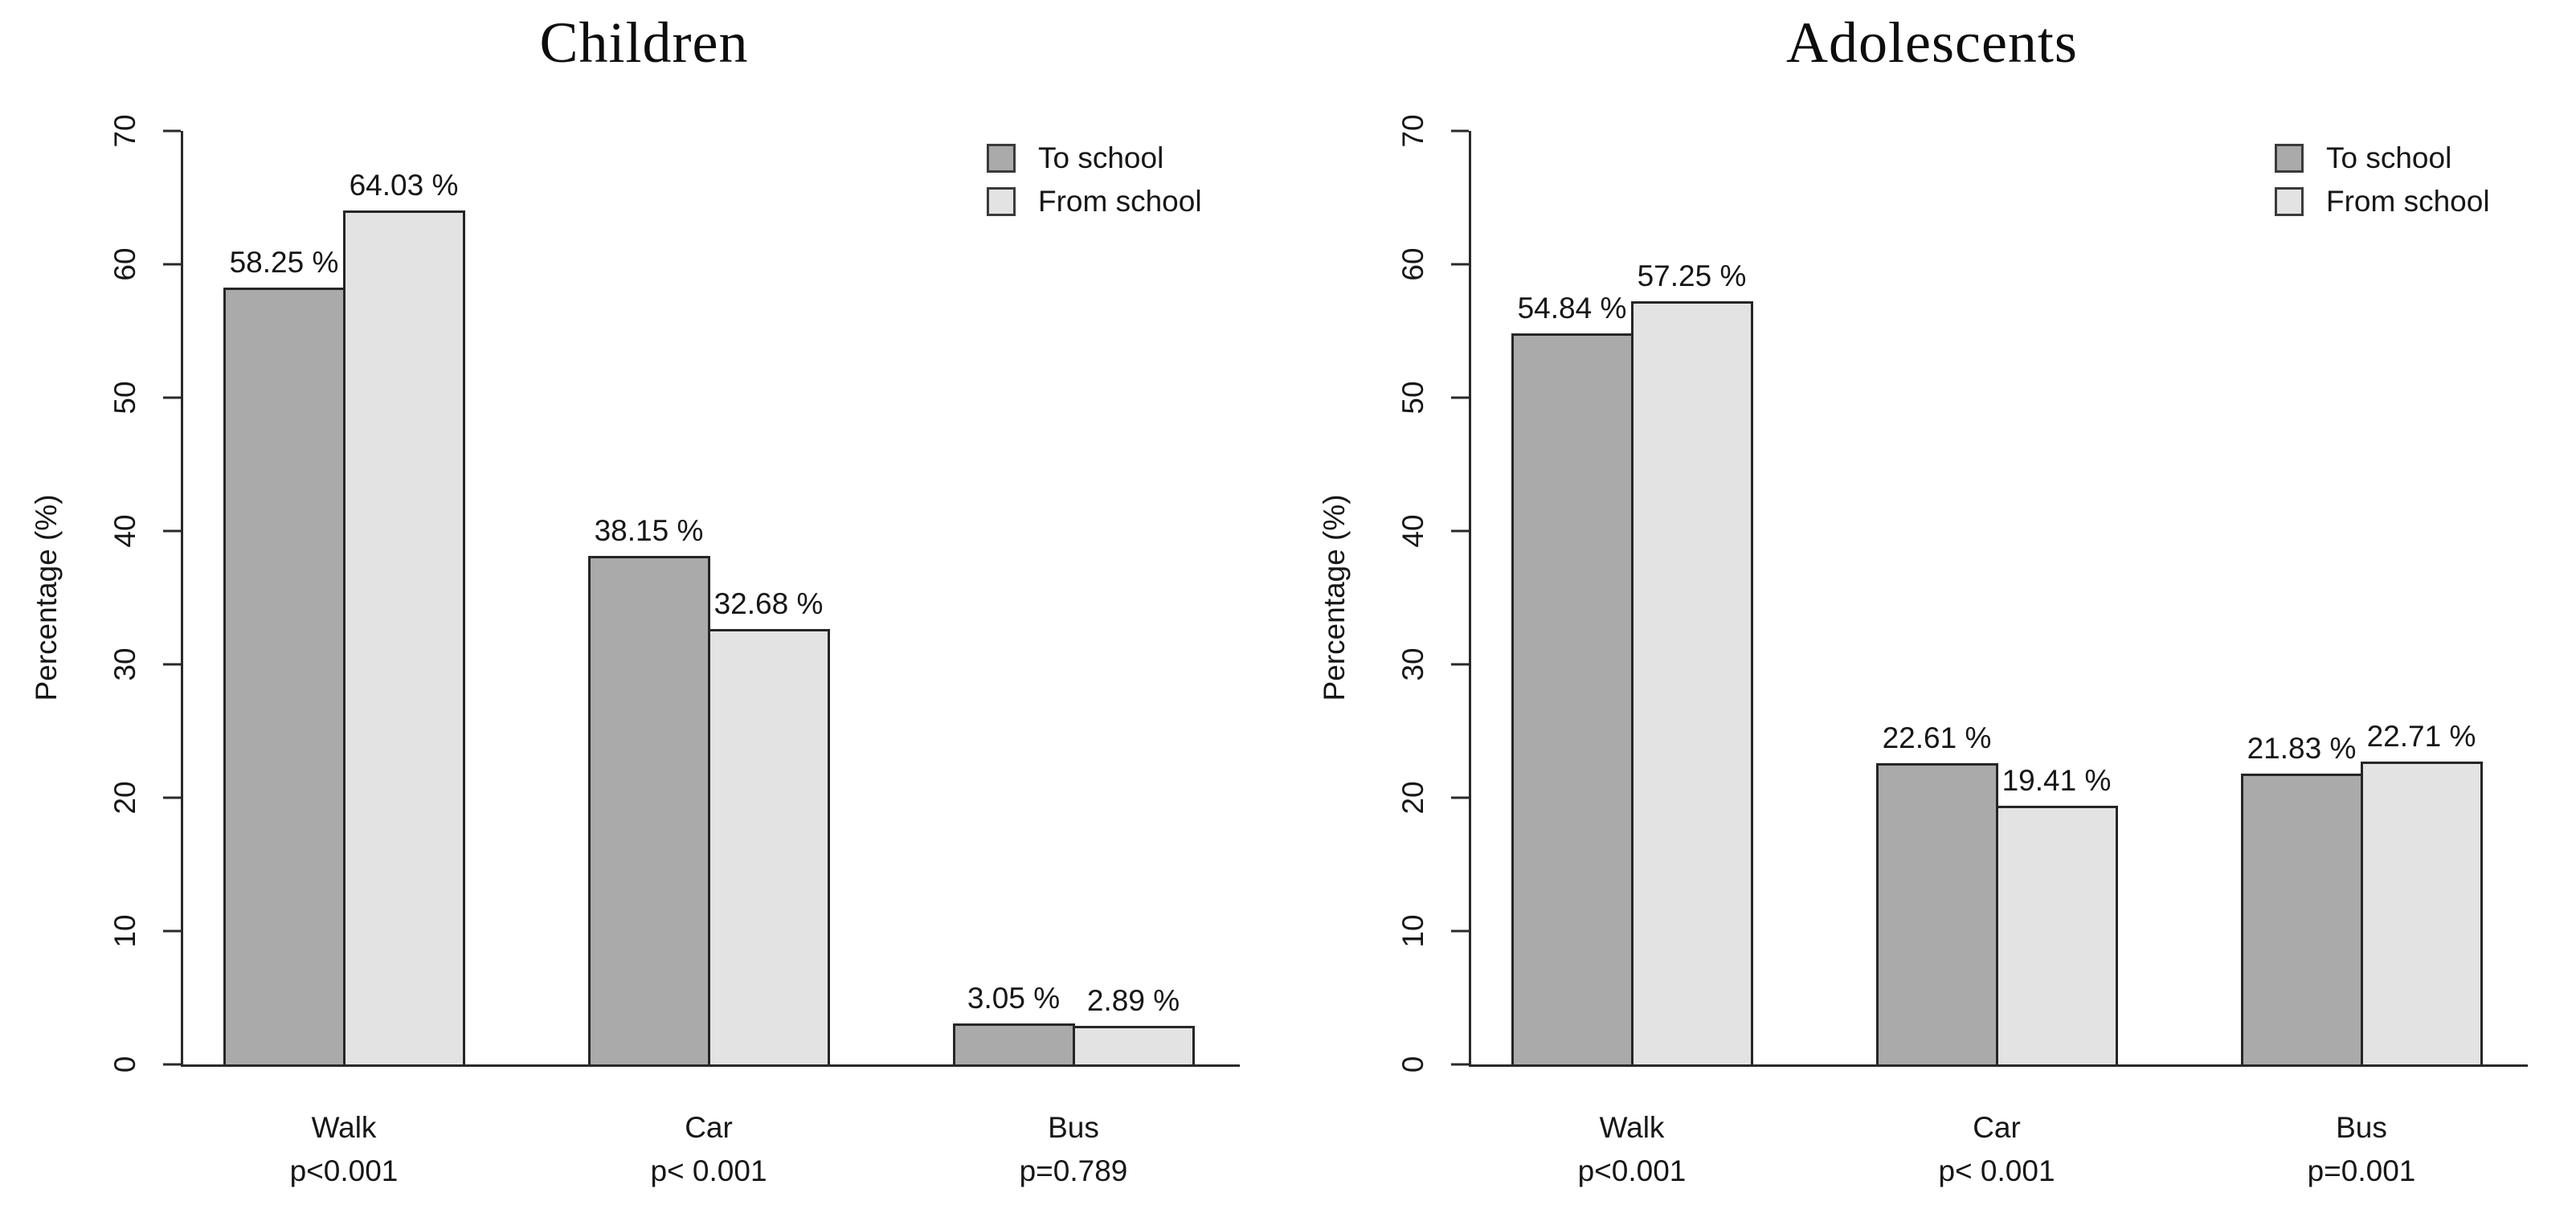 The height and width of the screenshot is (1205, 2576). What do you see at coordinates (125, 798) in the screenshot?
I see `y-tick-label: 20` at bounding box center [125, 798].